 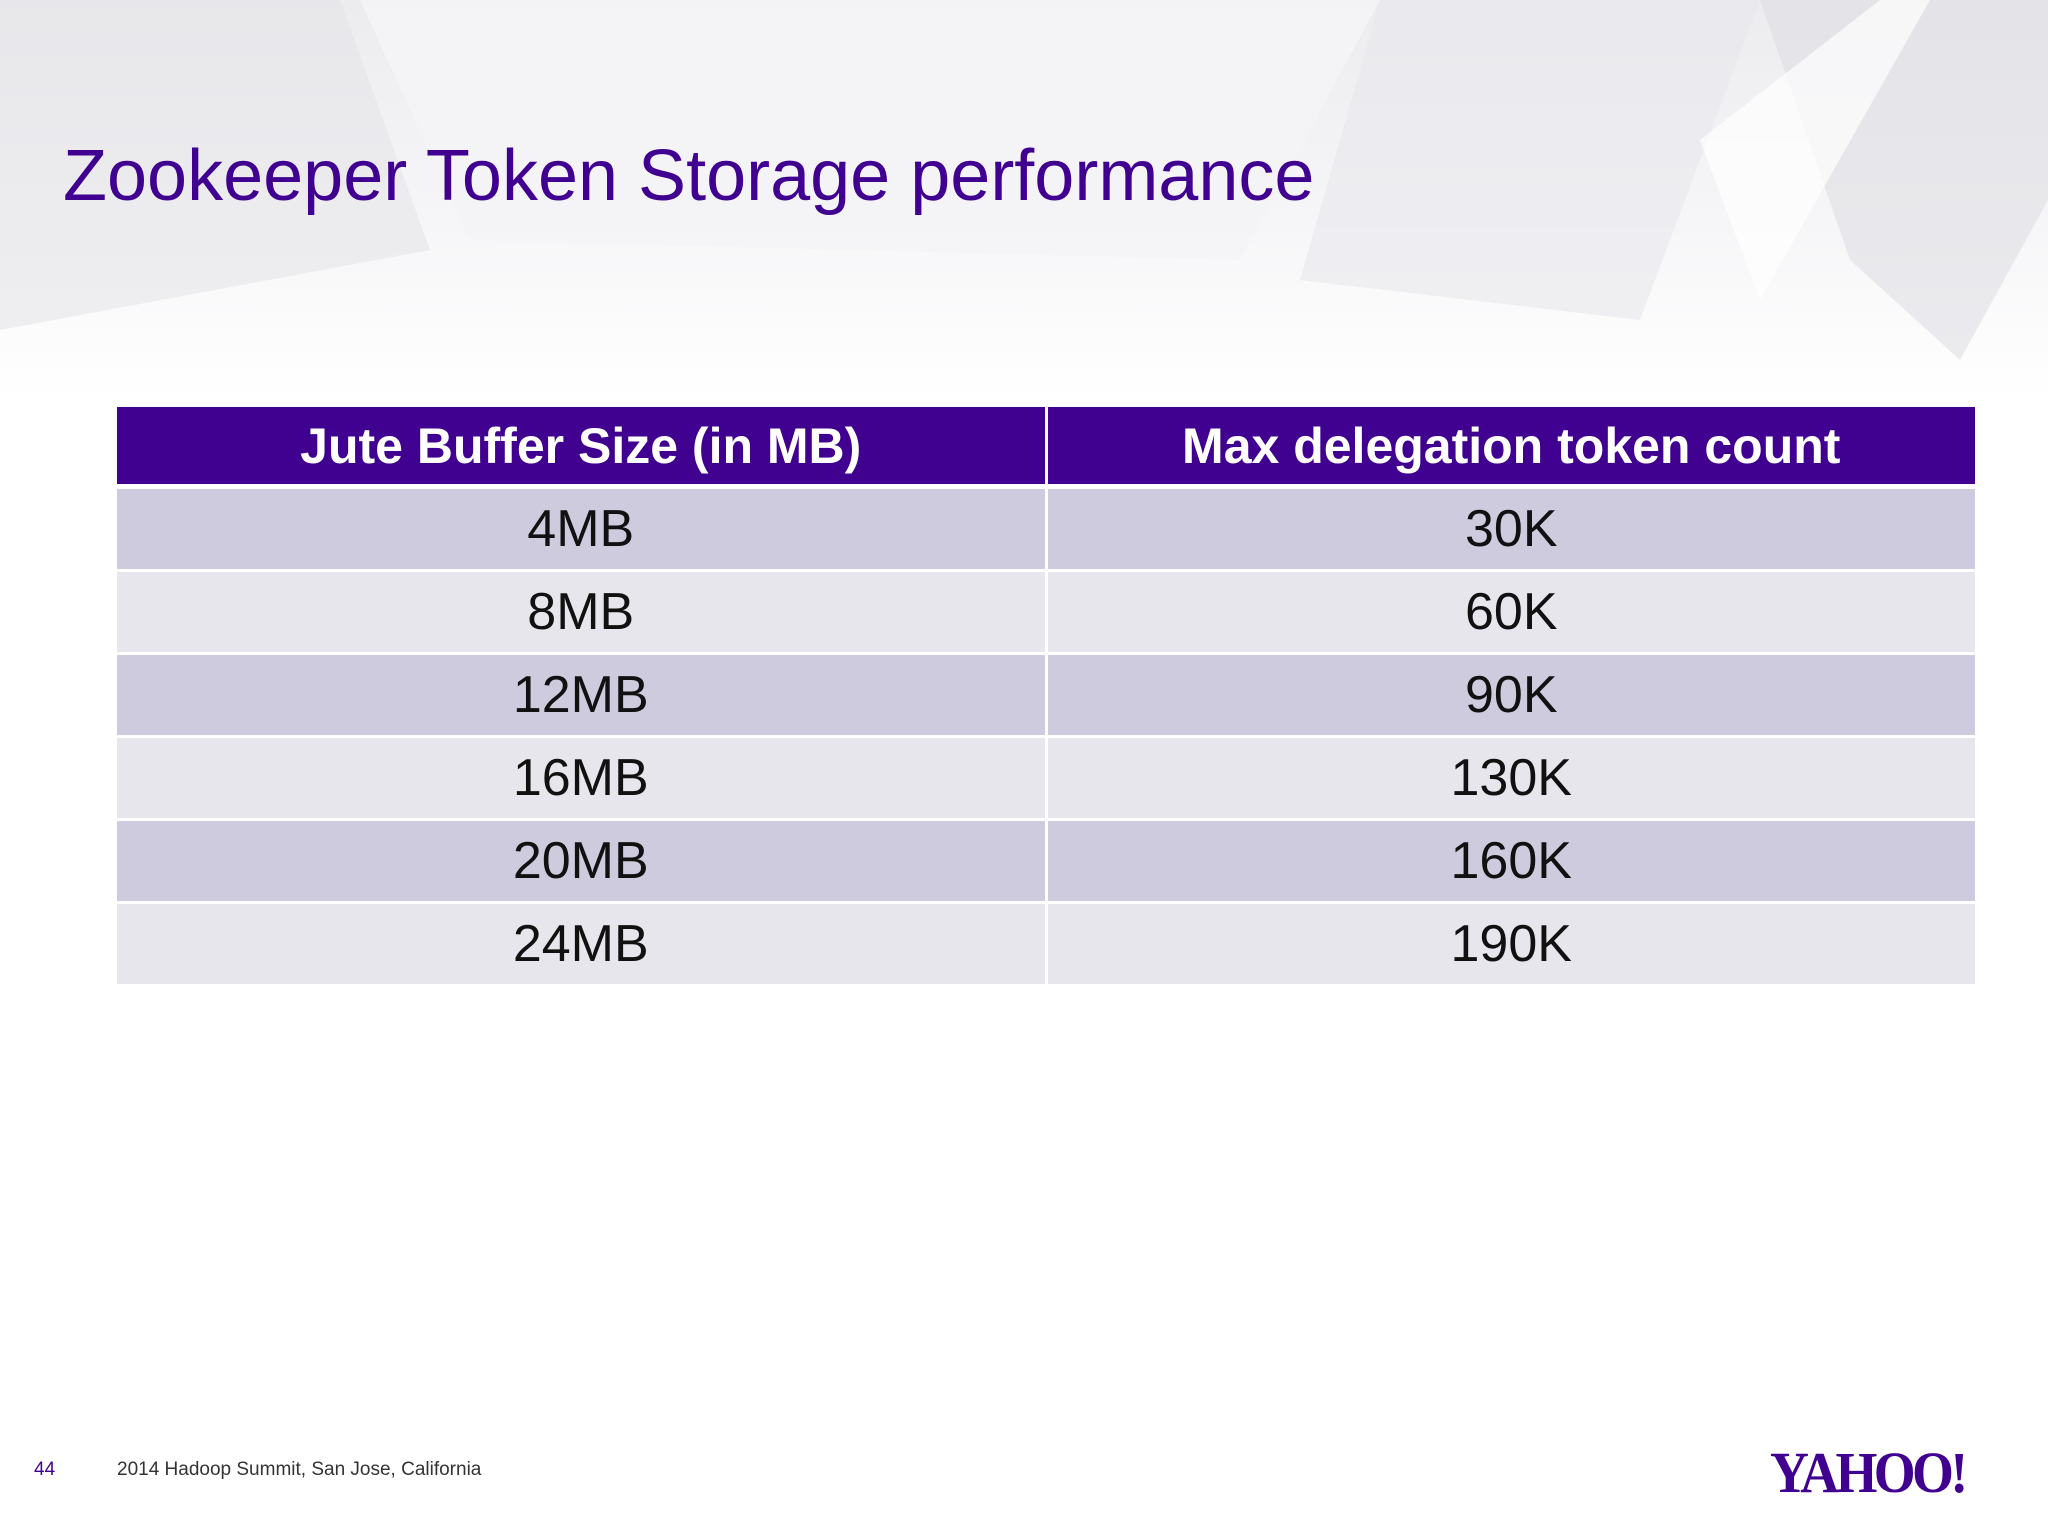 I want to click on column-header-buffer-size: Jute Buffer Size (in MB), so click(x=582, y=448).